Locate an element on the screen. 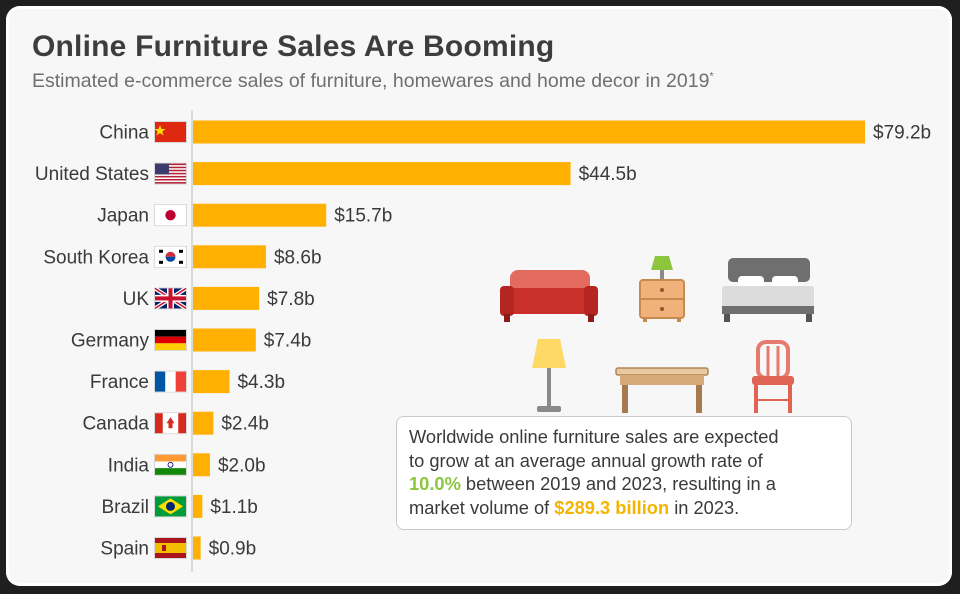 Image resolution: width=960 pixels, height=594 pixels. flag-usa-icon is located at coordinates (170, 173).